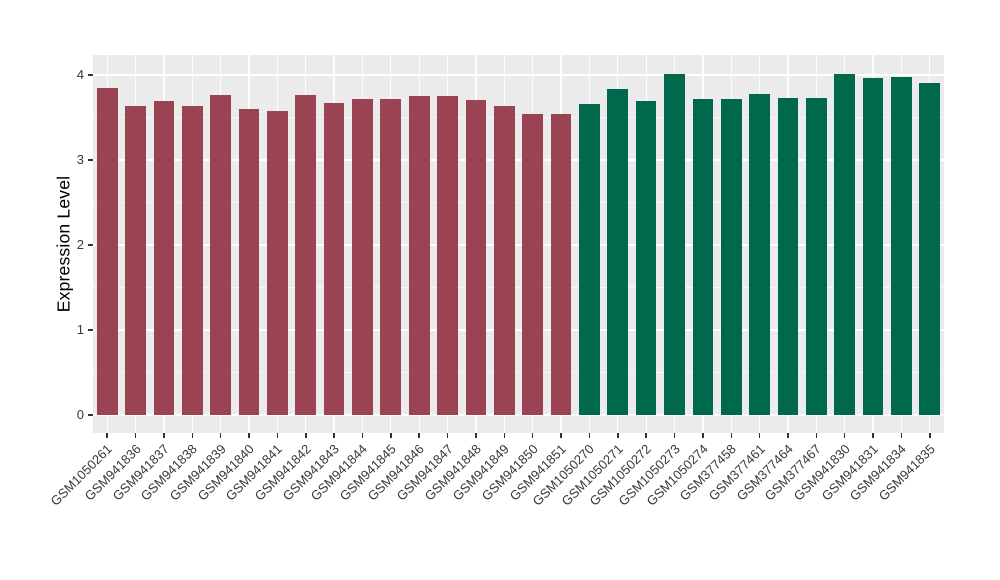 Image resolution: width=1000 pixels, height=580 pixels. What do you see at coordinates (80, 329) in the screenshot?
I see `y-tick-label-1: 1` at bounding box center [80, 329].